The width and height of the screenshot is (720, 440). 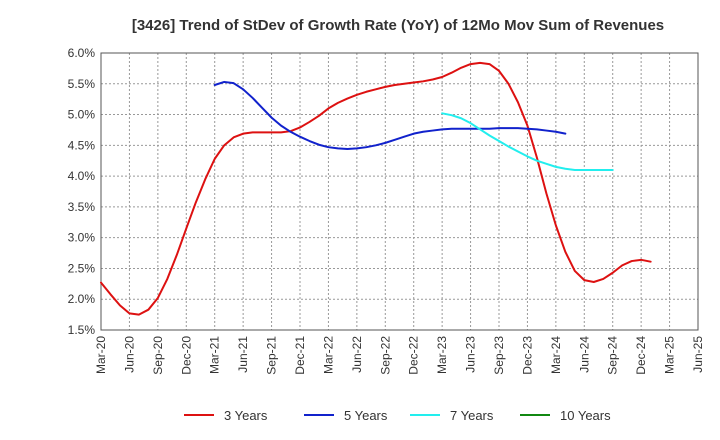 I want to click on y-tick-label: 3.5%, so click(x=82, y=207).